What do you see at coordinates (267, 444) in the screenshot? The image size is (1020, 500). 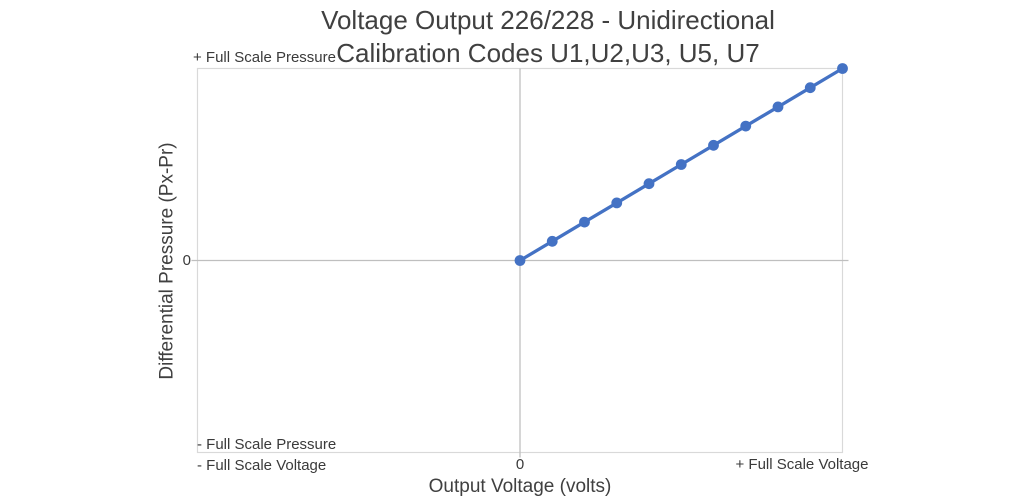 I see `y-axis-tick-label-min: - Full Scale Pressure` at bounding box center [267, 444].